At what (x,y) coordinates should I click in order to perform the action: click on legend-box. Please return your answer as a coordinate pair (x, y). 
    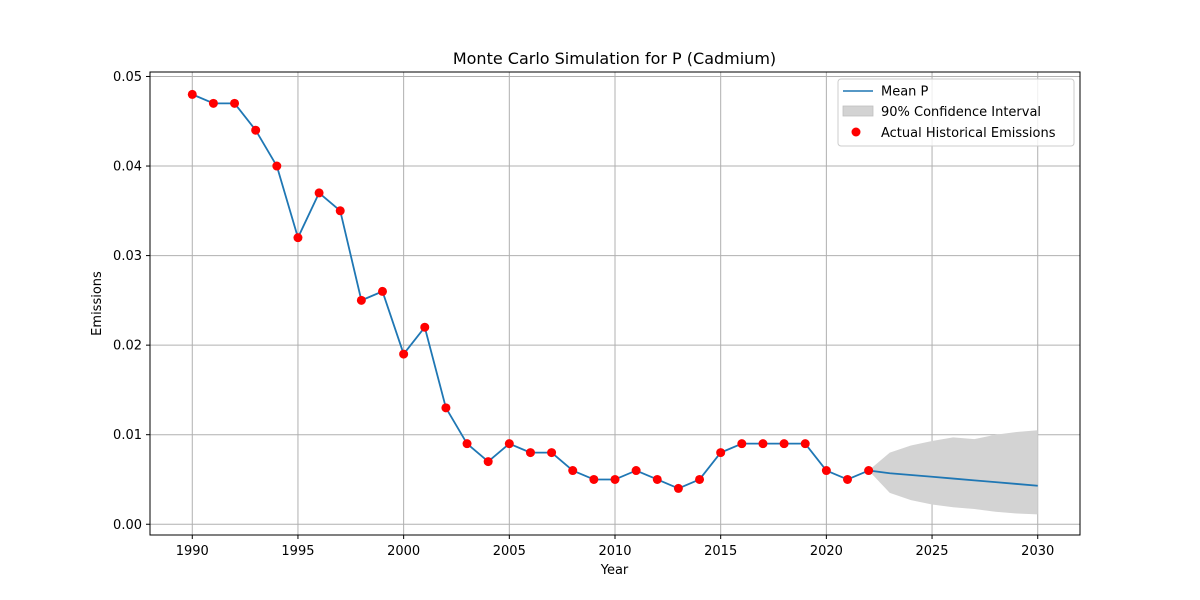
    Looking at the image, I should click on (956, 112).